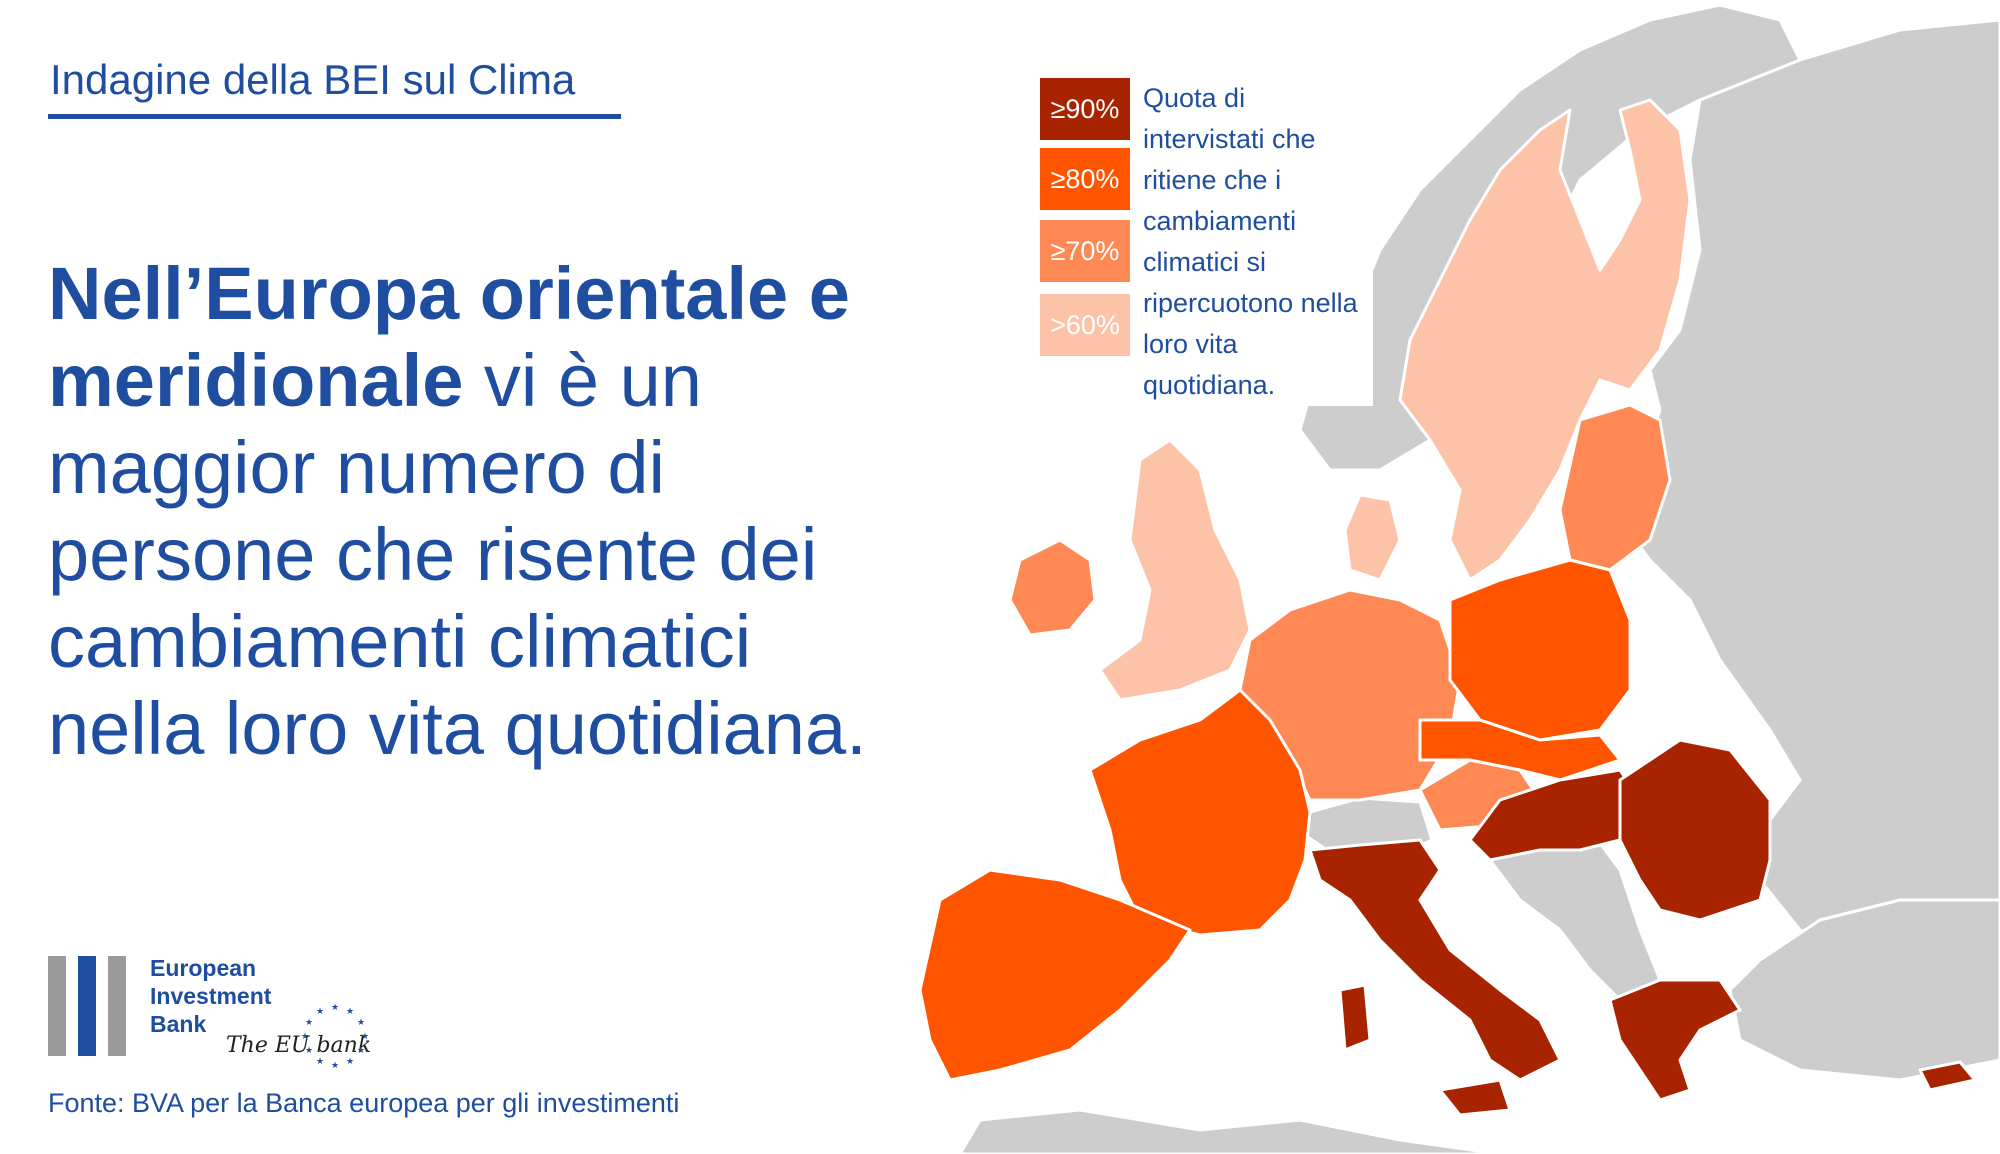 The image size is (2000, 1154). What do you see at coordinates (449, 337) in the screenshot?
I see `headline-bold: Nell’Europa orientale e meridionale` at bounding box center [449, 337].